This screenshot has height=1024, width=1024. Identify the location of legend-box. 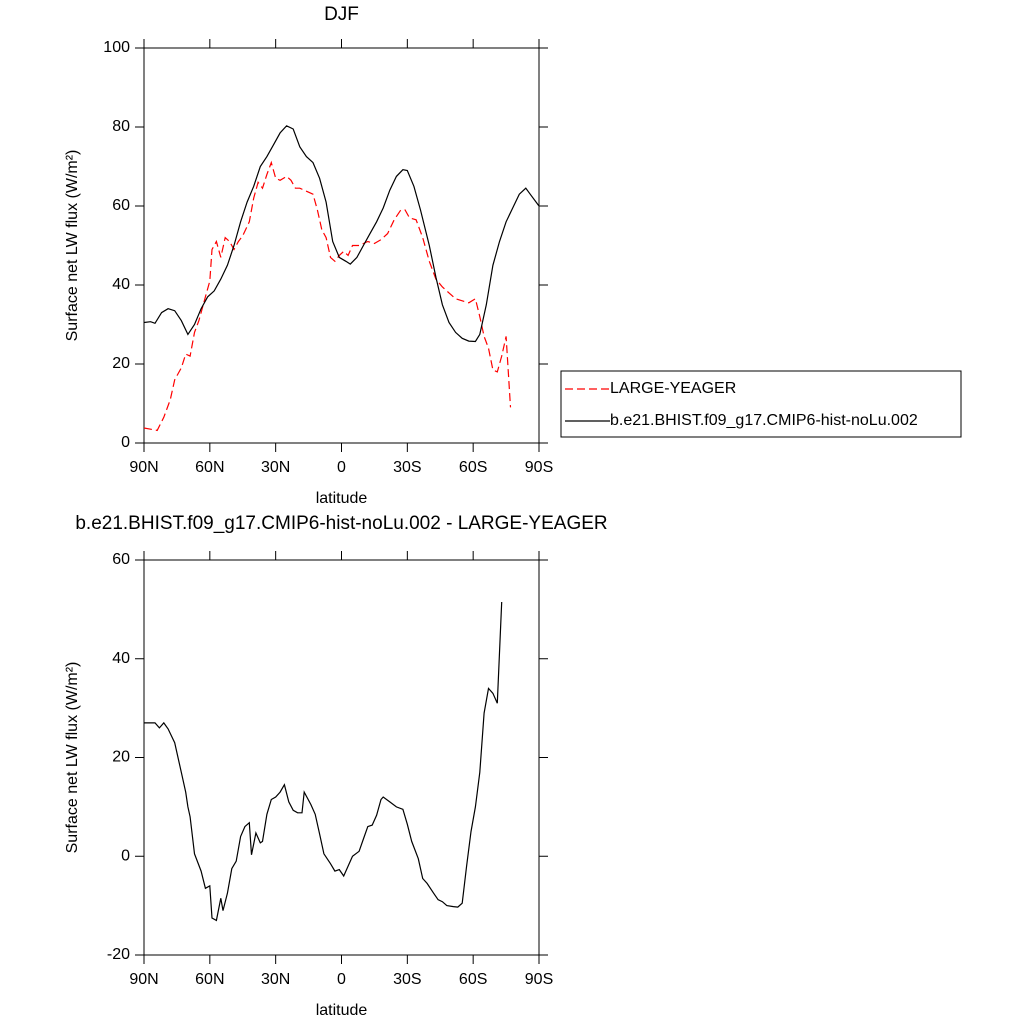
(761, 404).